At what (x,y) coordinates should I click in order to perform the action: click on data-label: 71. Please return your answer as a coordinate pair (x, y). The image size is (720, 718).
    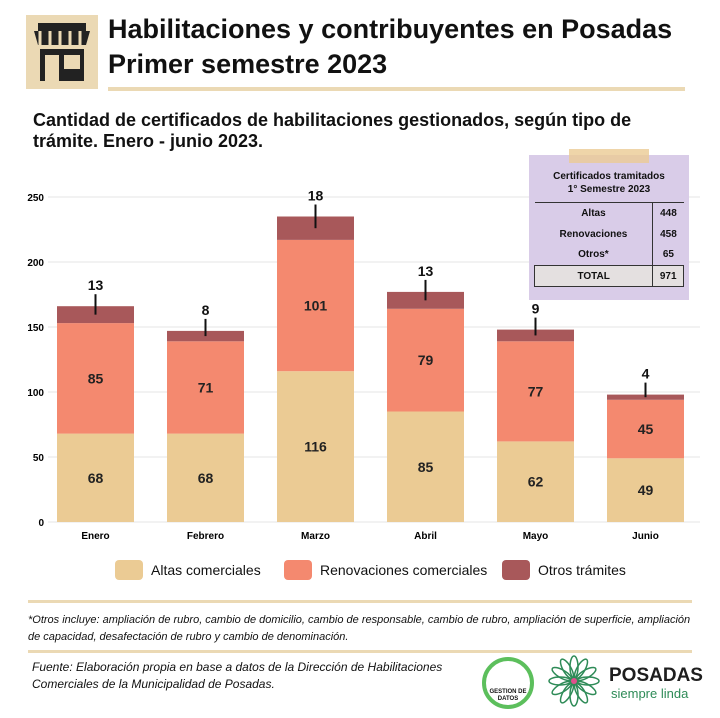
    Looking at the image, I should click on (206, 387).